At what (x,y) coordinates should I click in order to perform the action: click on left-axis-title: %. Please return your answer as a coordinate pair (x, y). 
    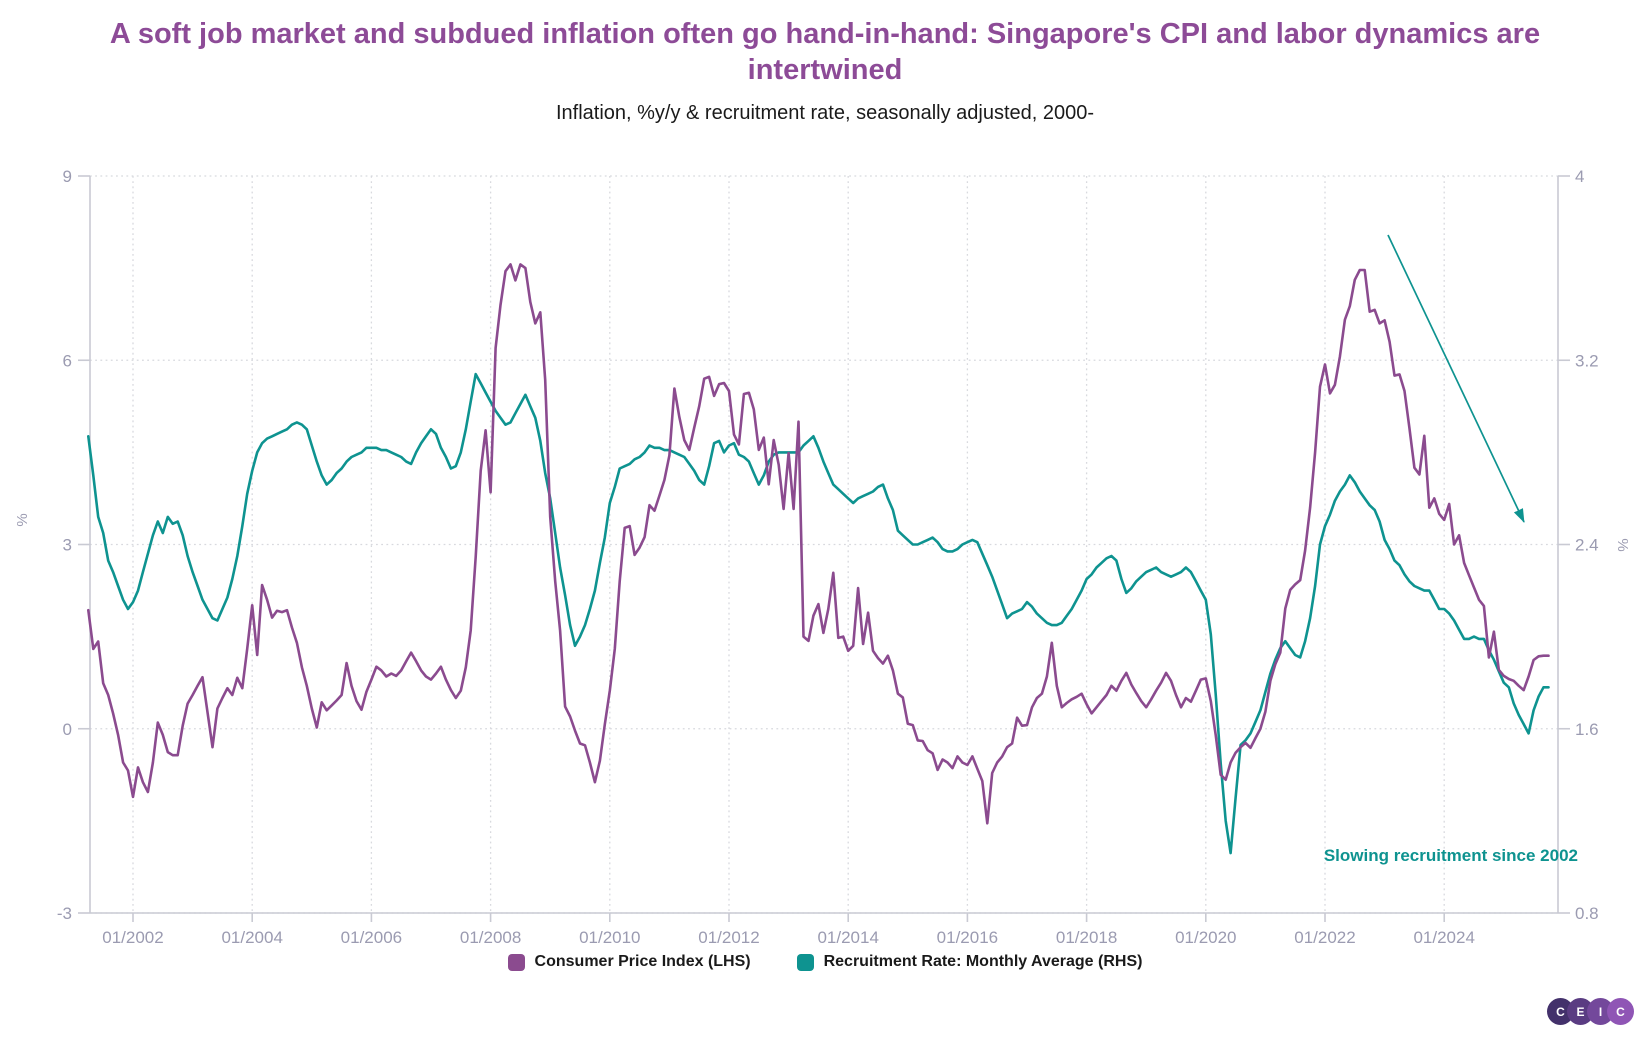
    Looking at the image, I should click on (22, 519).